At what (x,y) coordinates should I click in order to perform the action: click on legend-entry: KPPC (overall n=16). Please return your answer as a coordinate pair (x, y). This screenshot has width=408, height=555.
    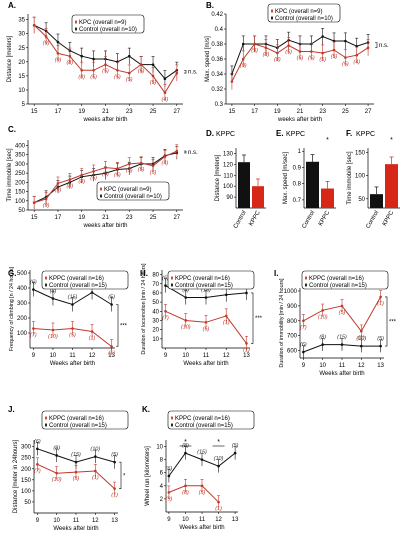
    Looking at the image, I should click on (202, 279).